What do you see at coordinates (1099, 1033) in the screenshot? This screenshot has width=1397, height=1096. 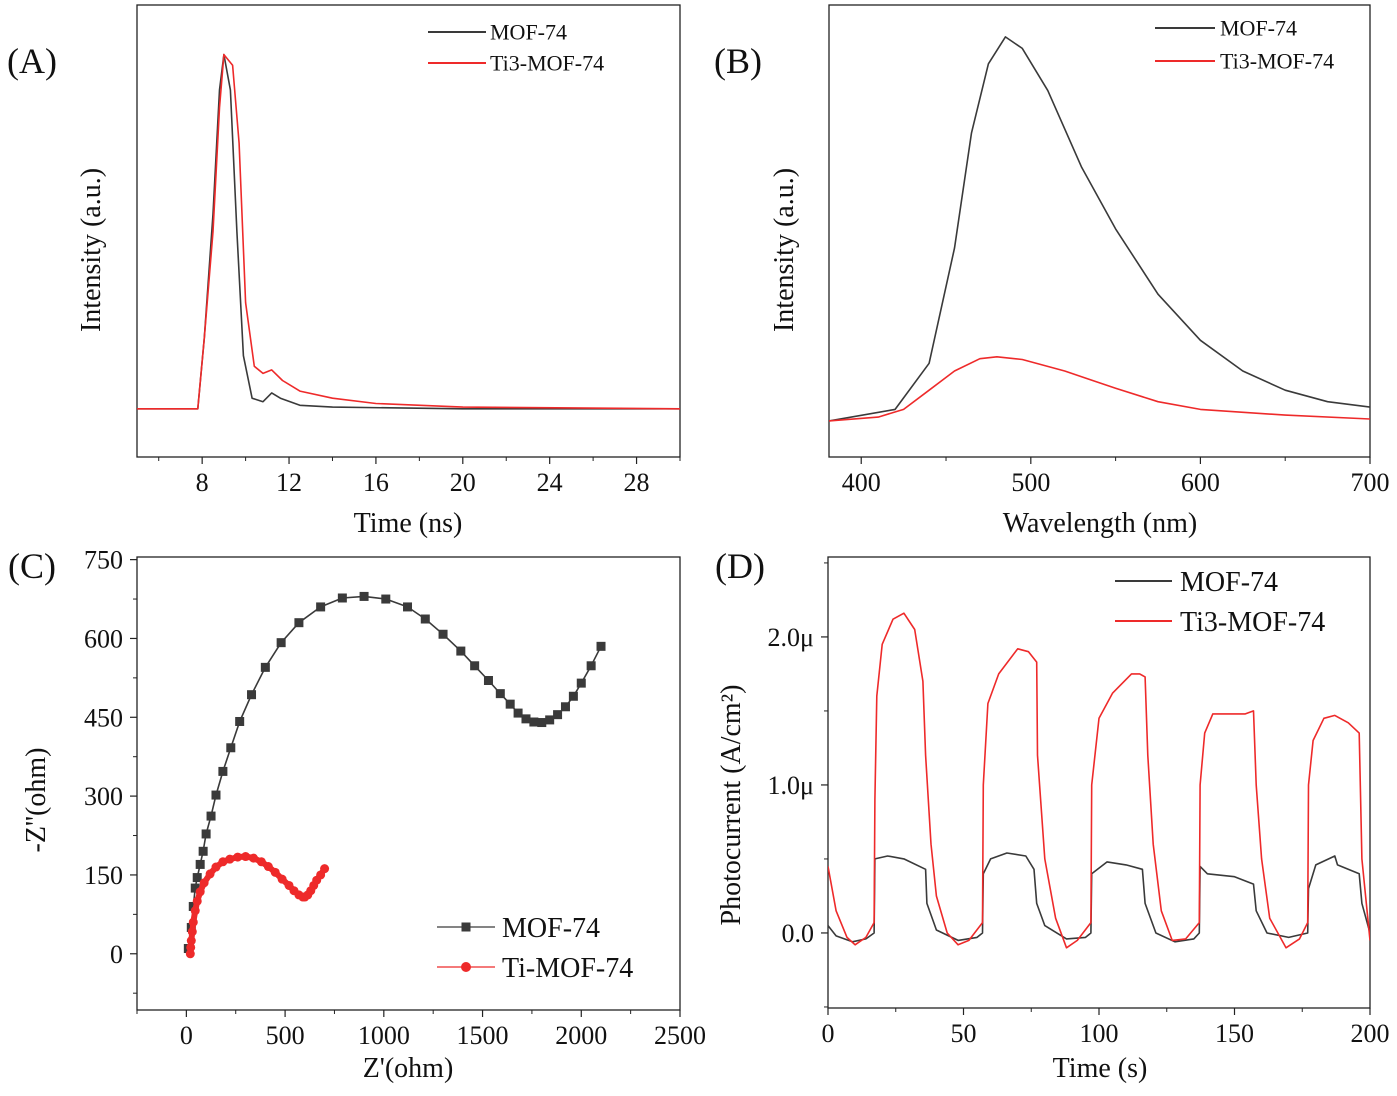 I see `x-tick-label: 100` at bounding box center [1099, 1033].